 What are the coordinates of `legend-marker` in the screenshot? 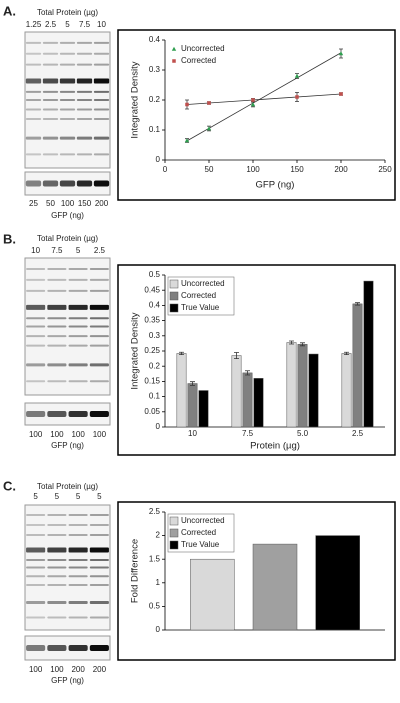 It's located at (174, 61).